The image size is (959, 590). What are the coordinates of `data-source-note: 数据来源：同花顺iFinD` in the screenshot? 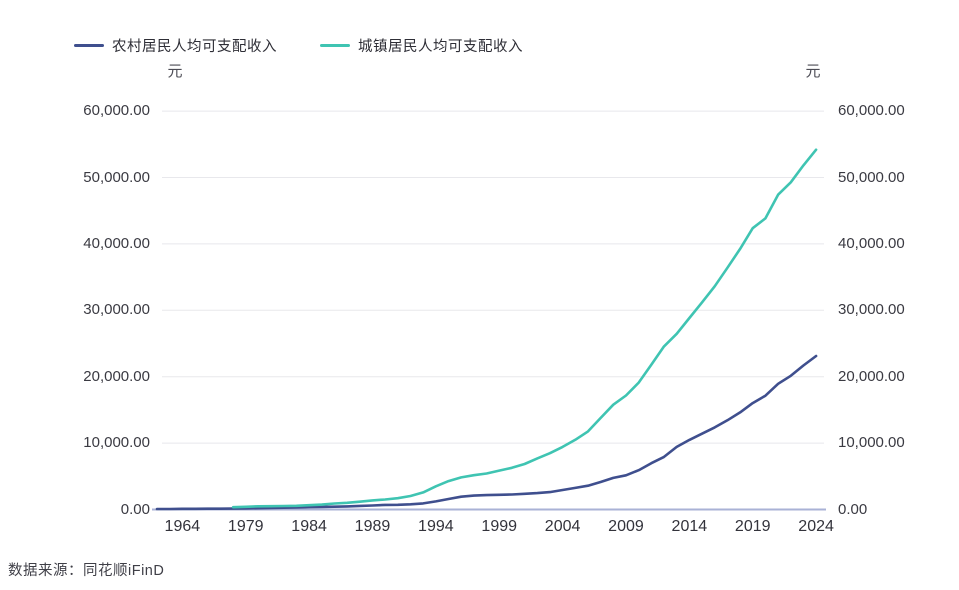 It's located at (86, 571).